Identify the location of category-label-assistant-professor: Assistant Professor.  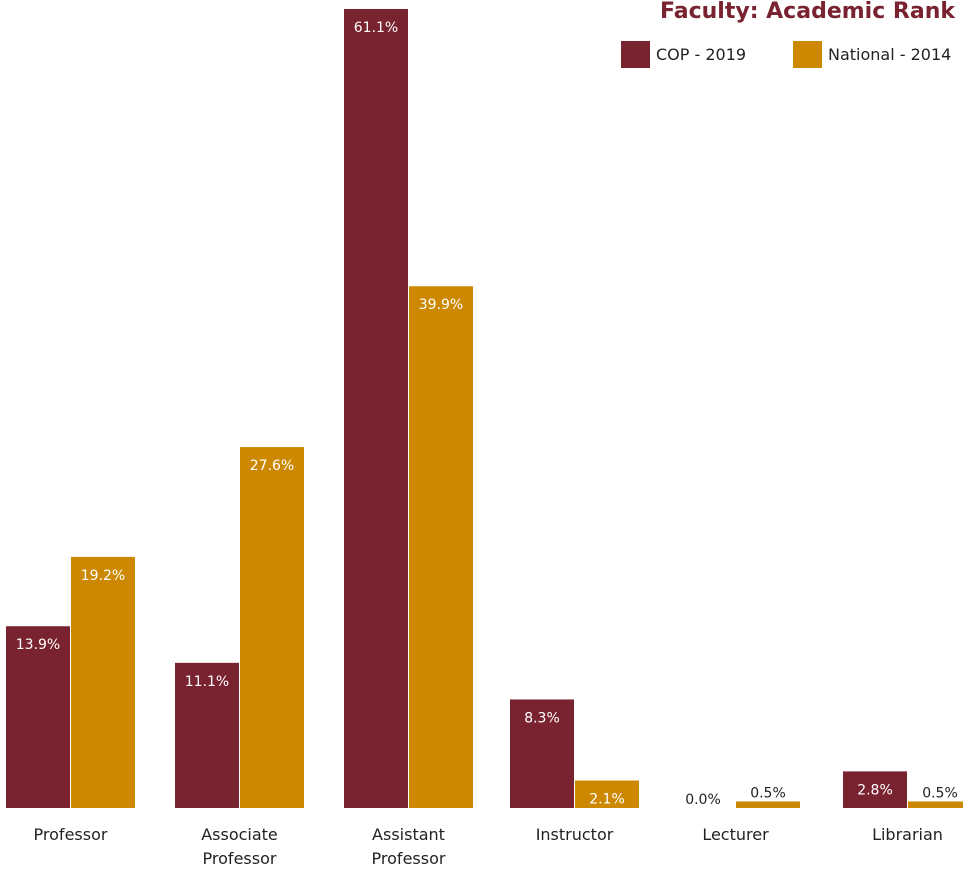
(409, 846).